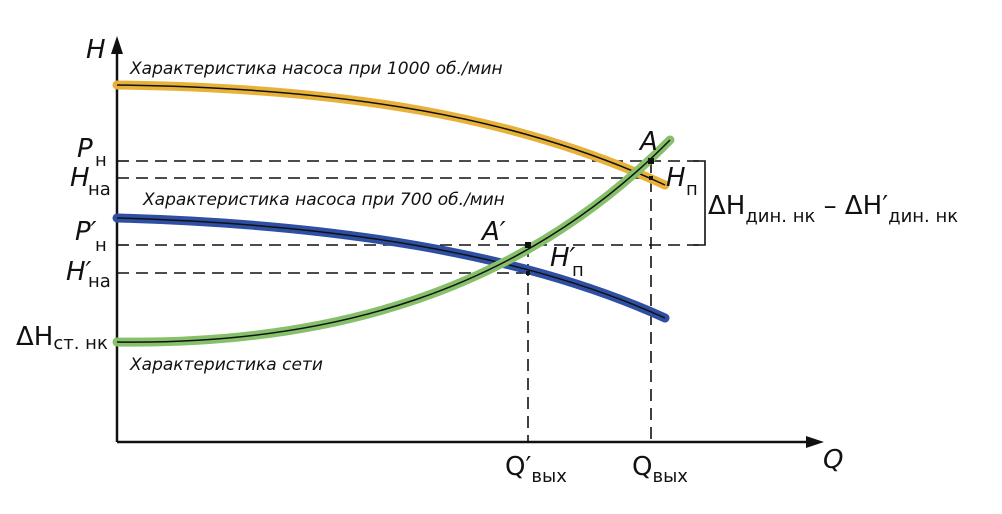  I want to click on label-h-na-sub: на, so click(99, 189).